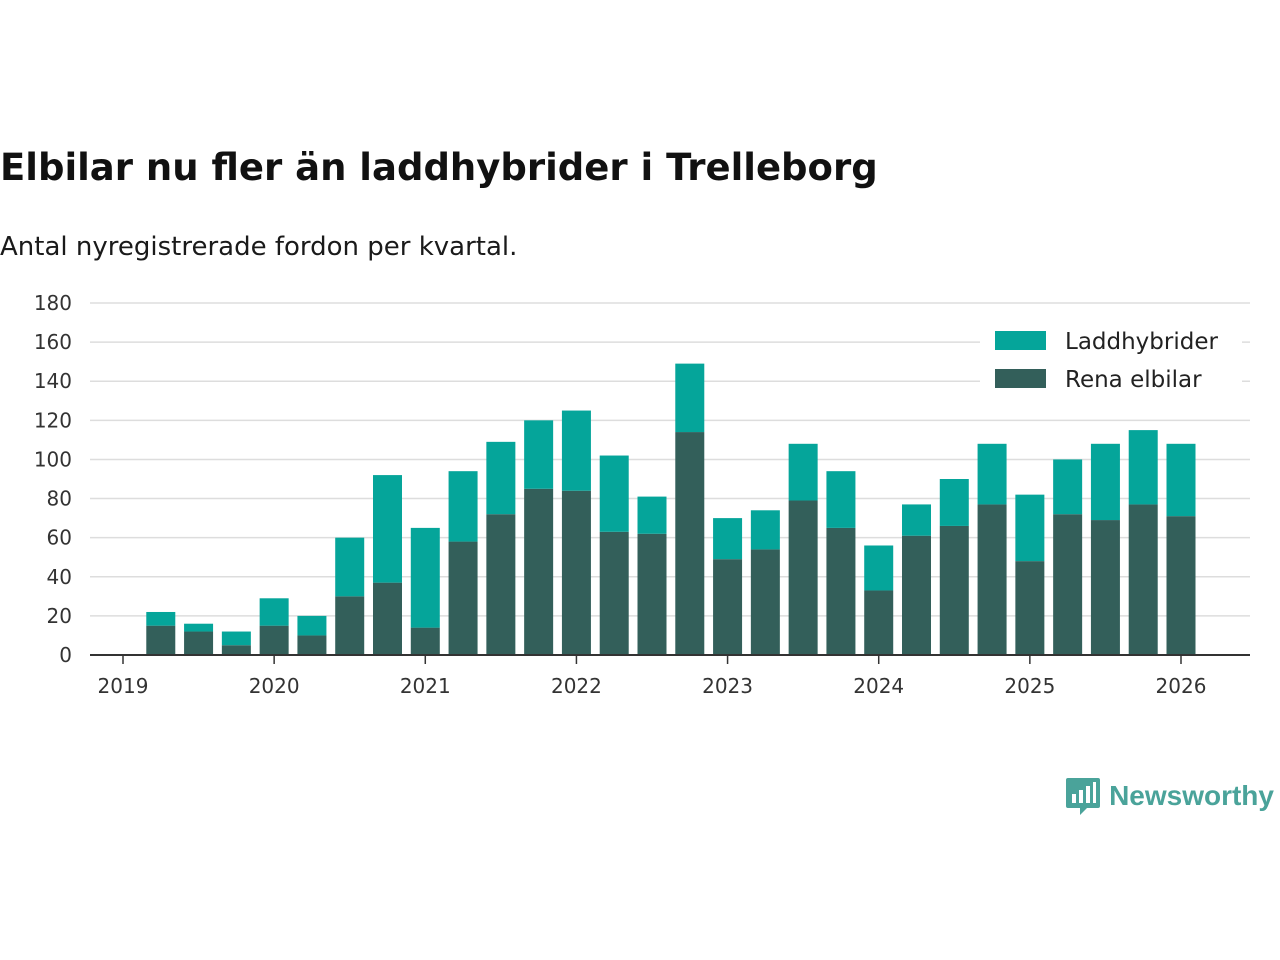  Describe the element at coordinates (1133, 380) in the screenshot. I see `legend-label: Rena elbilar` at that location.